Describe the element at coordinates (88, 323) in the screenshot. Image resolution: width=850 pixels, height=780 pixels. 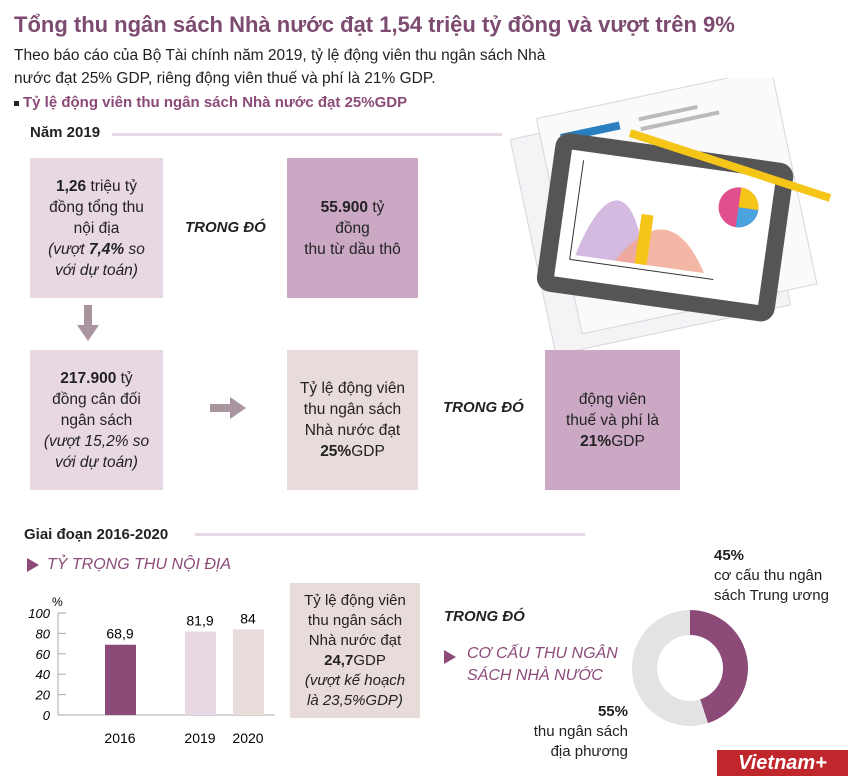
I see `arrow-down-icon` at that location.